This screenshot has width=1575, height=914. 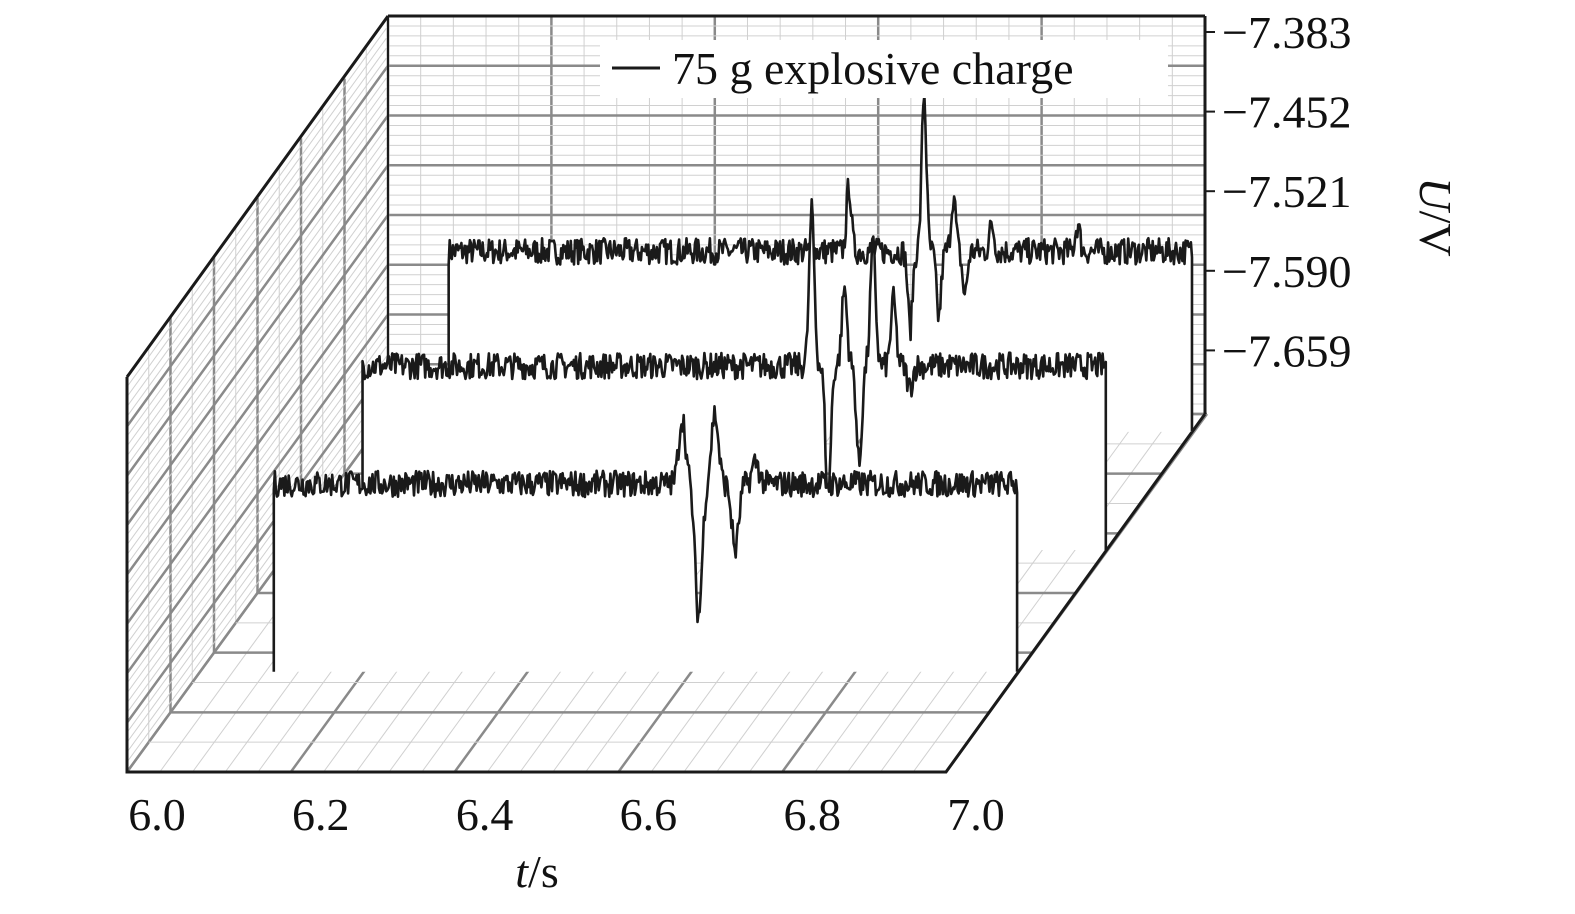 I want to click on x-tick-label: 6.8, so click(x=812, y=814).